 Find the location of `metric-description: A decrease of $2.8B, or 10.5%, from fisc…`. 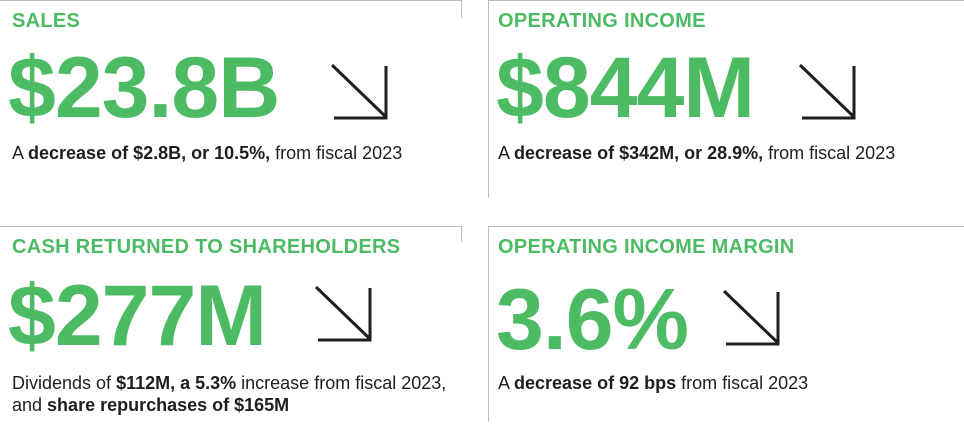

metric-description: A decrease of $2.8B, or 10.5%, from fisc… is located at coordinates (207, 153).